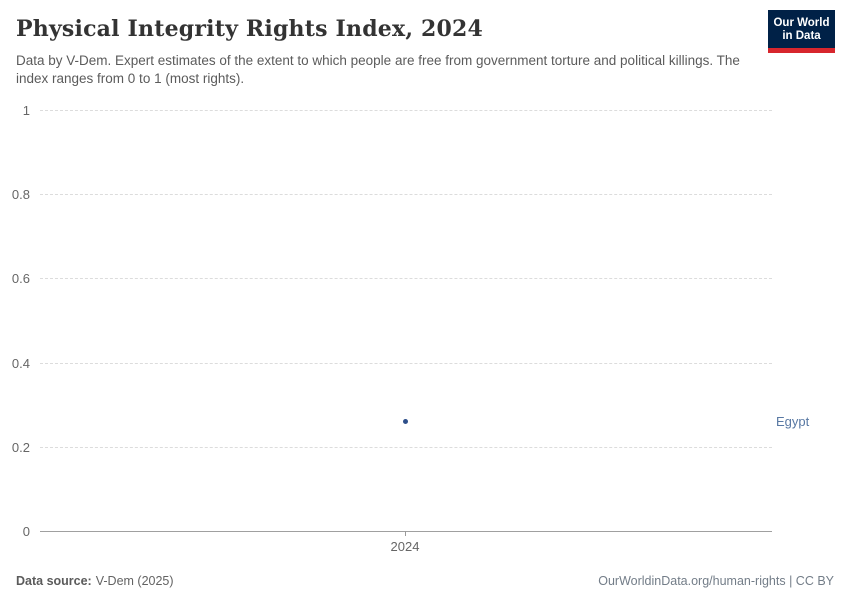 This screenshot has height=600, width=850. I want to click on owid-logo: Our World in Data, so click(801, 31).